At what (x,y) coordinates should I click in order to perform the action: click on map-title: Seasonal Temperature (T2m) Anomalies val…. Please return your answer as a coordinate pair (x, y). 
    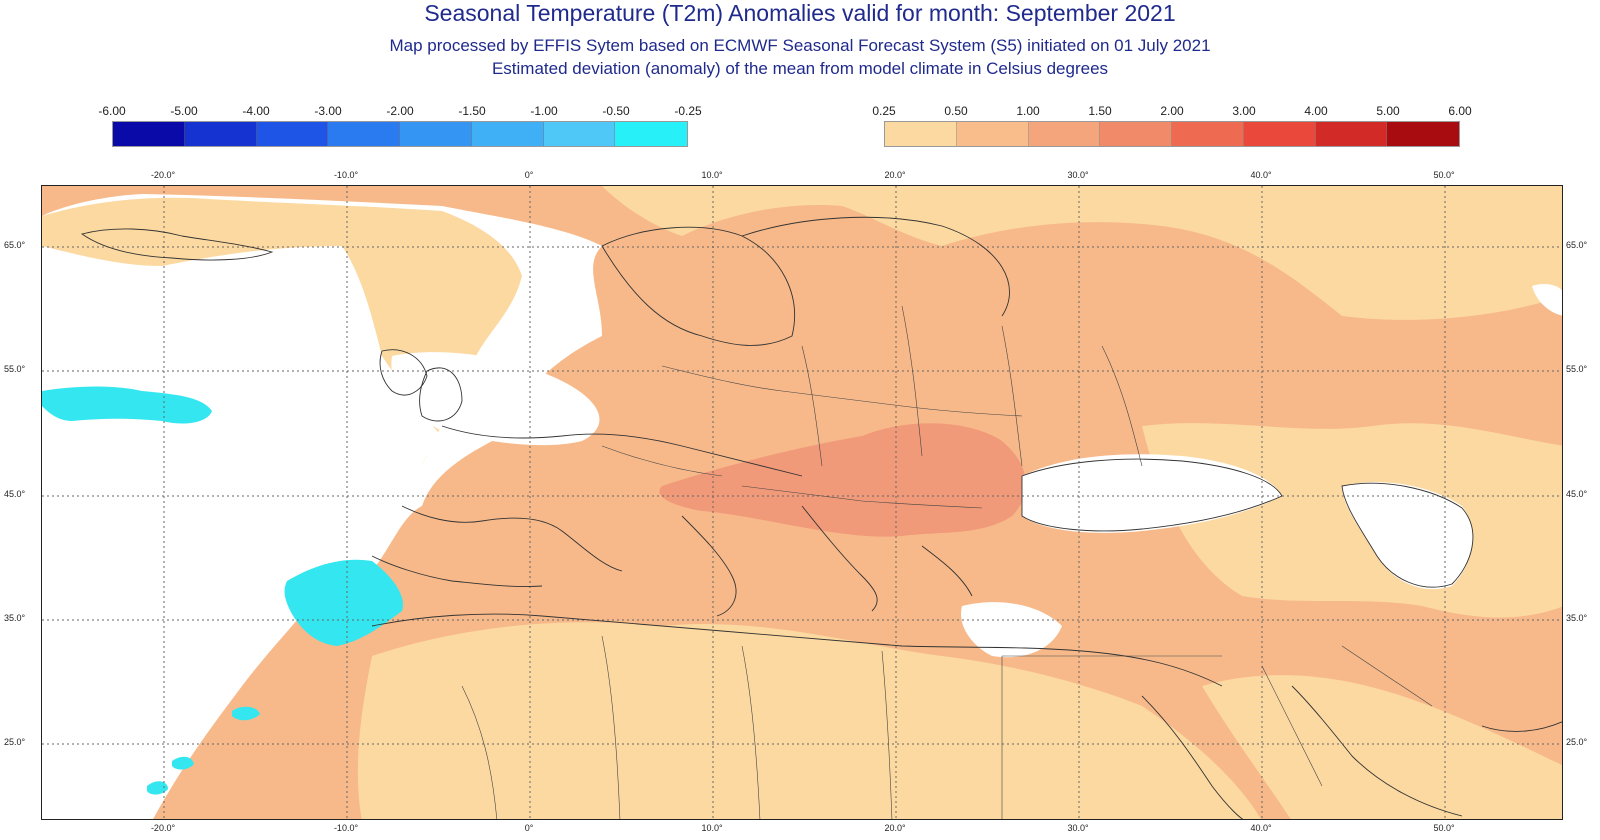
    Looking at the image, I should click on (800, 13).